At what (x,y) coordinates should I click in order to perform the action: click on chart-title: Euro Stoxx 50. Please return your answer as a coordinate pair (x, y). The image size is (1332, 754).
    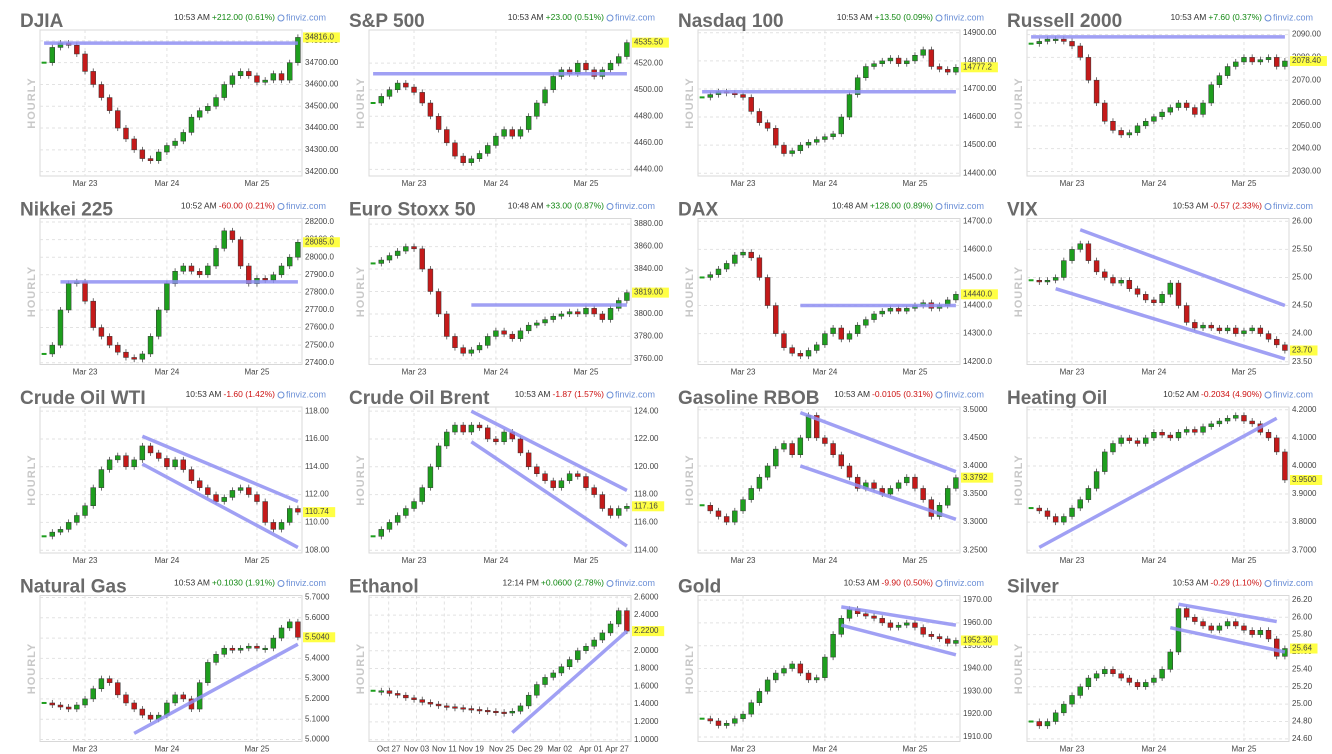
    Looking at the image, I should click on (412, 210).